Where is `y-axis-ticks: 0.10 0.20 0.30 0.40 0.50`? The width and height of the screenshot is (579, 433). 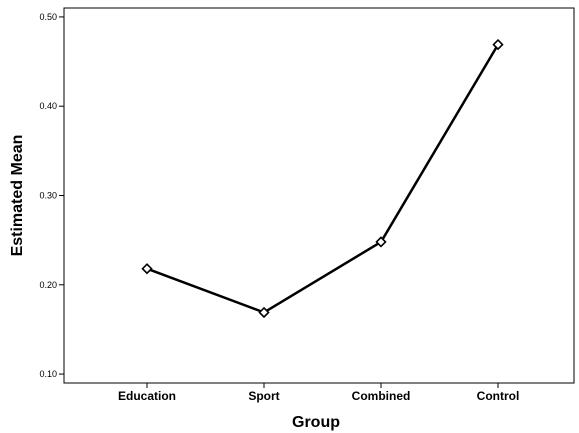
y-axis-ticks: 0.10 0.20 0.30 0.40 0.50 is located at coordinates (51, 195).